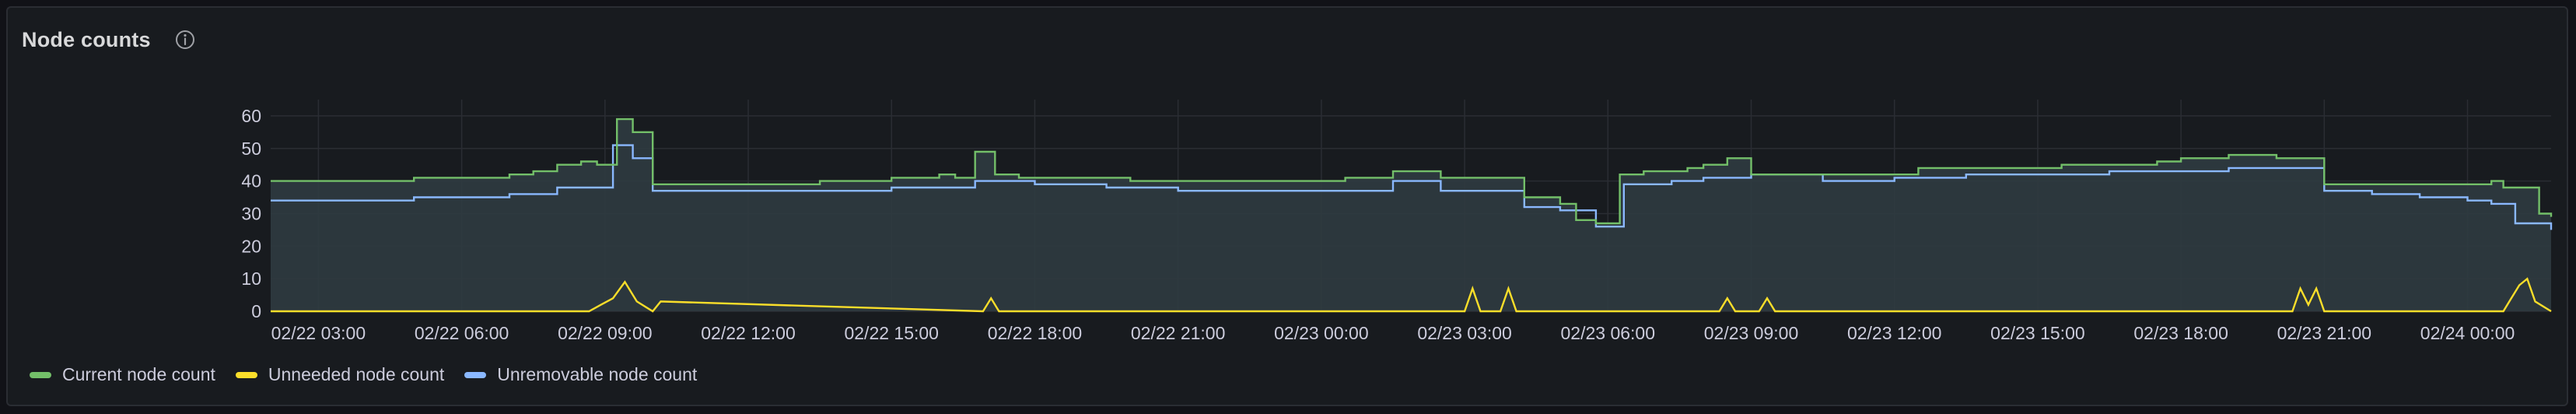 This screenshot has width=2576, height=414. What do you see at coordinates (1752, 333) in the screenshot?
I see `x-tick-label: 02/23 09:00` at bounding box center [1752, 333].